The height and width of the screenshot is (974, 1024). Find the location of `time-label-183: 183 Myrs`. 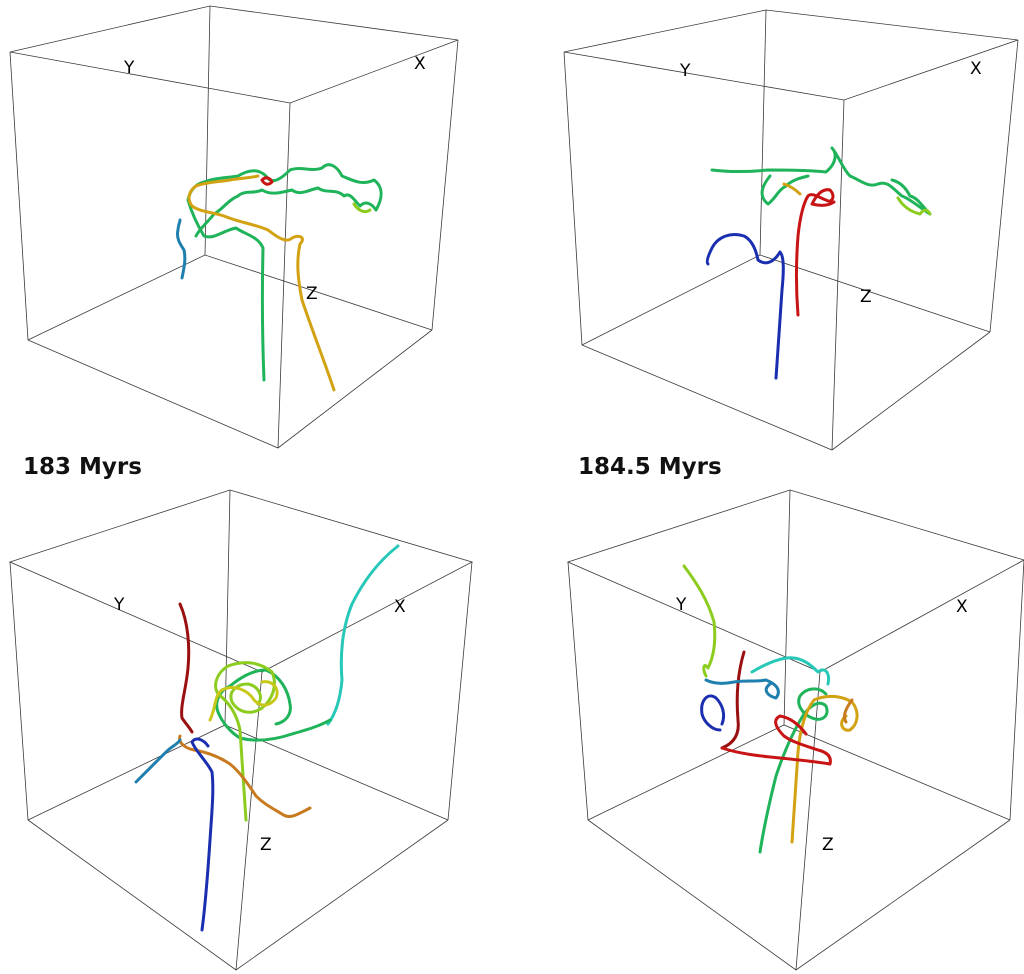

time-label-183: 183 Myrs is located at coordinates (82, 467).